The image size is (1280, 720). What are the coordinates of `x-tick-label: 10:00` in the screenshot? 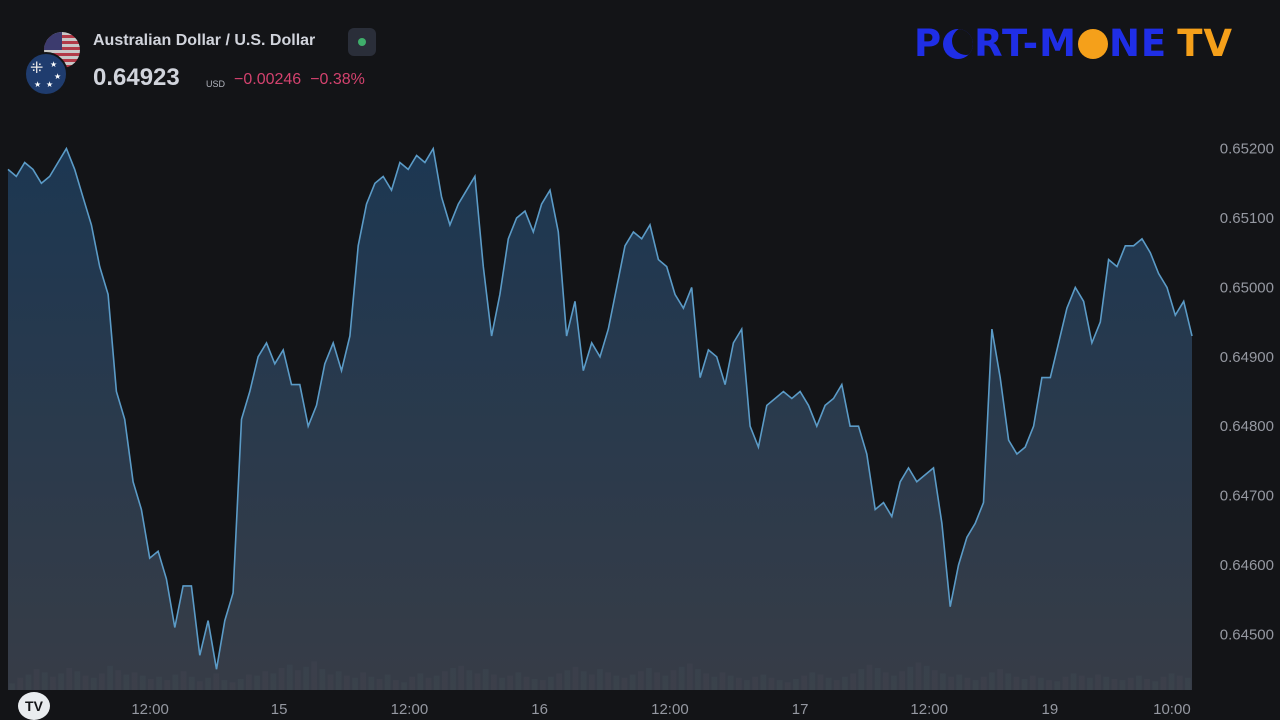 It's located at (1172, 709).